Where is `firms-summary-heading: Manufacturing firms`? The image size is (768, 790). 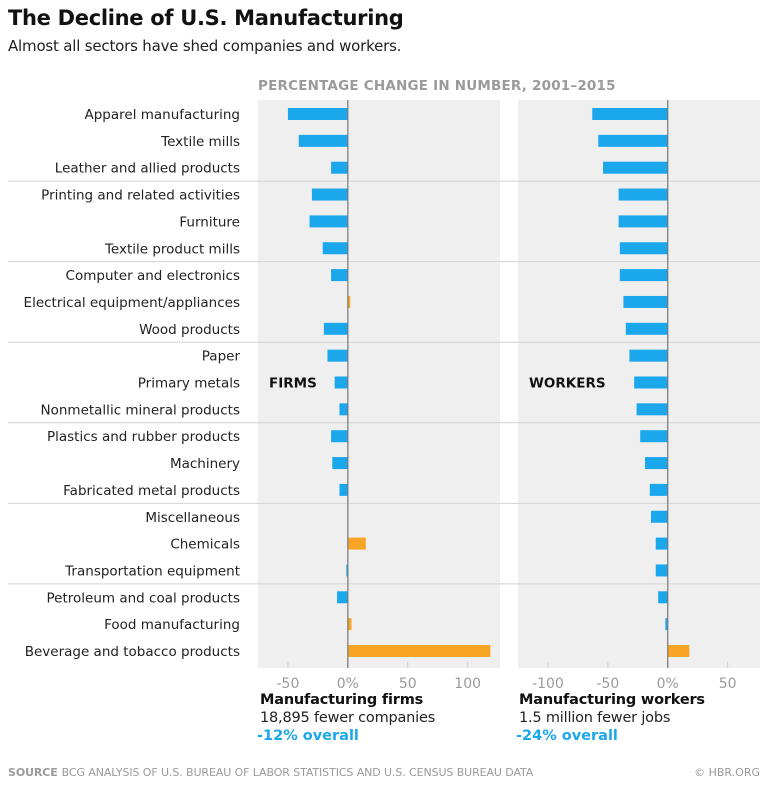 firms-summary-heading: Manufacturing firms is located at coordinates (342, 700).